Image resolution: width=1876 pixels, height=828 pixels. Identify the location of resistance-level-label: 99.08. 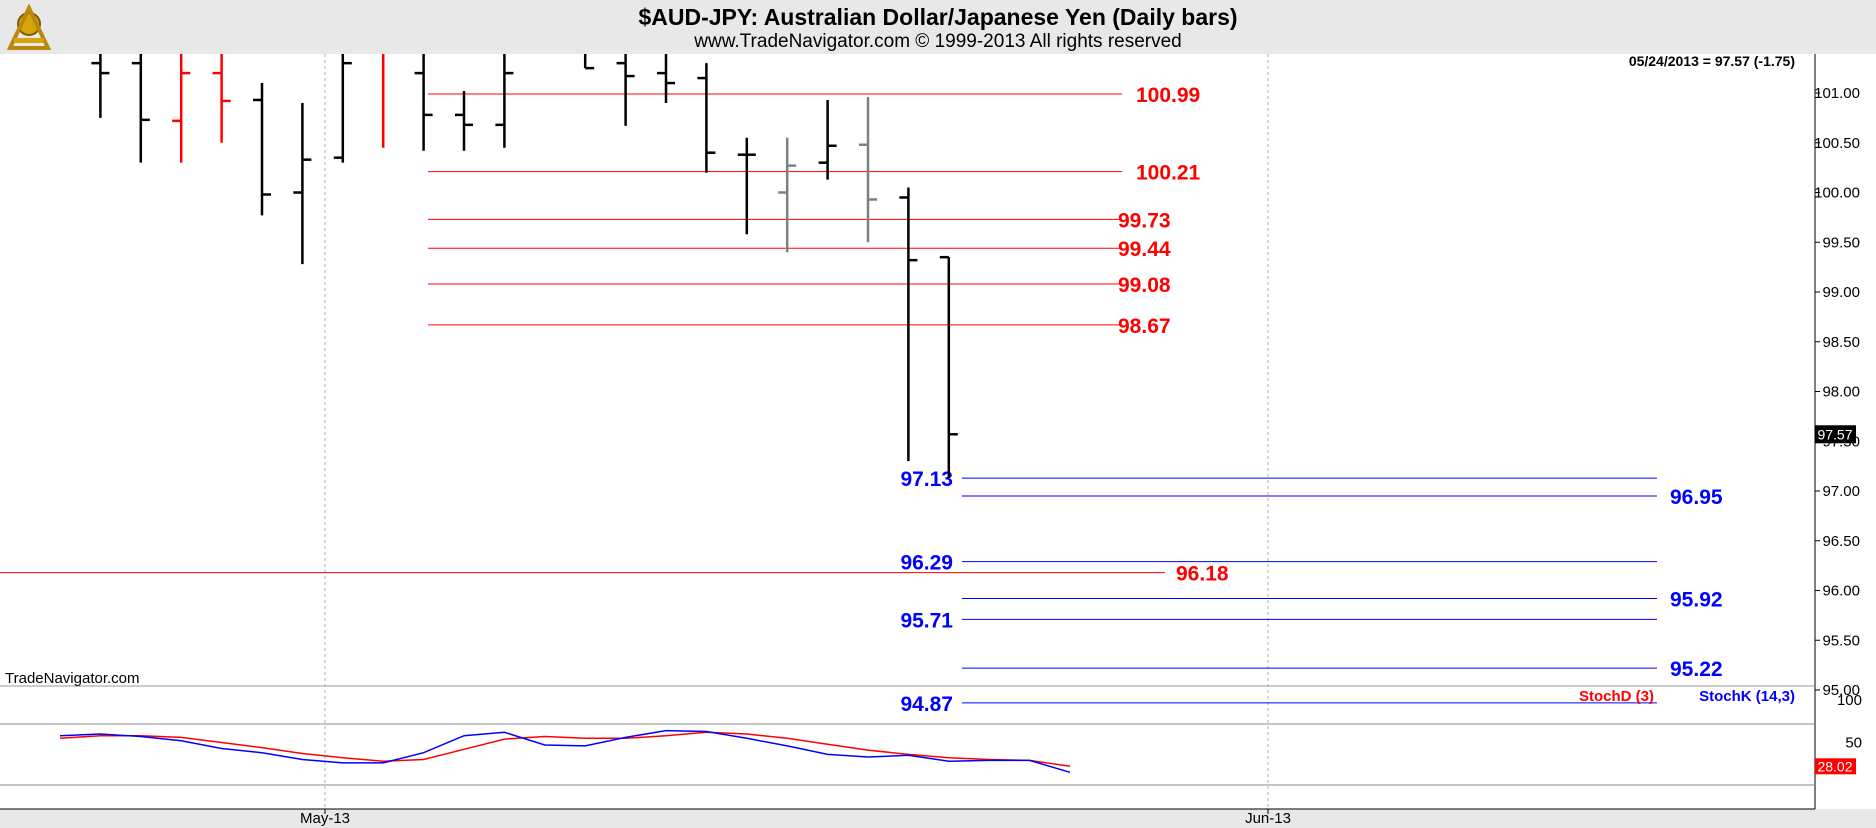
(1144, 285).